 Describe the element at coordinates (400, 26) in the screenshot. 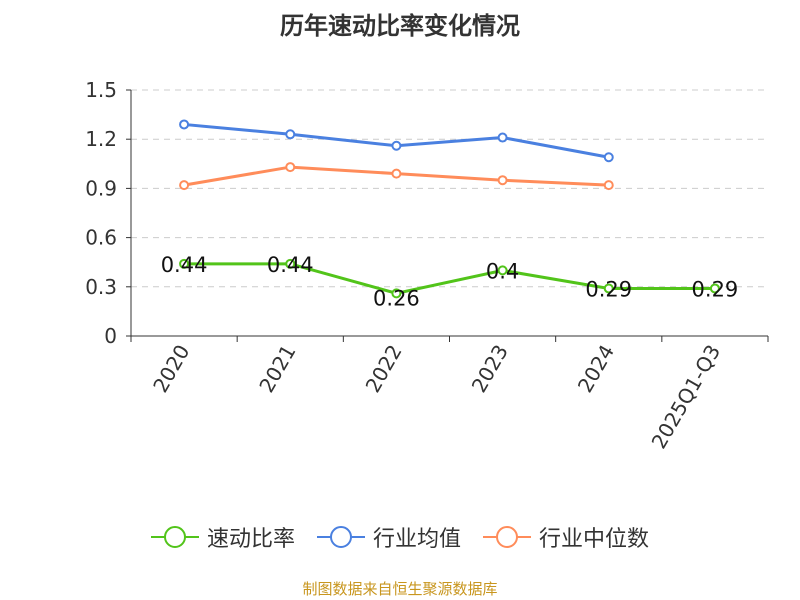

I see `chart-title: 历年速动比率变化情况` at that location.